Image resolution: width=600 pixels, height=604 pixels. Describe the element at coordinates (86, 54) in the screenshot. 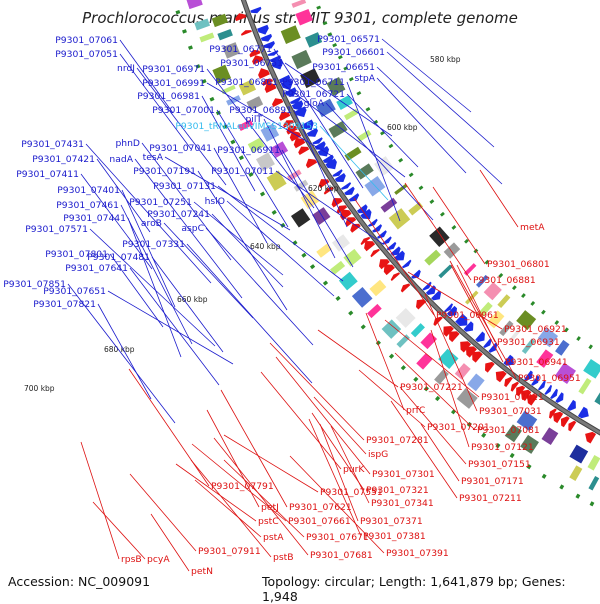

I see `forward-gene-label: P9301_07051` at that location.